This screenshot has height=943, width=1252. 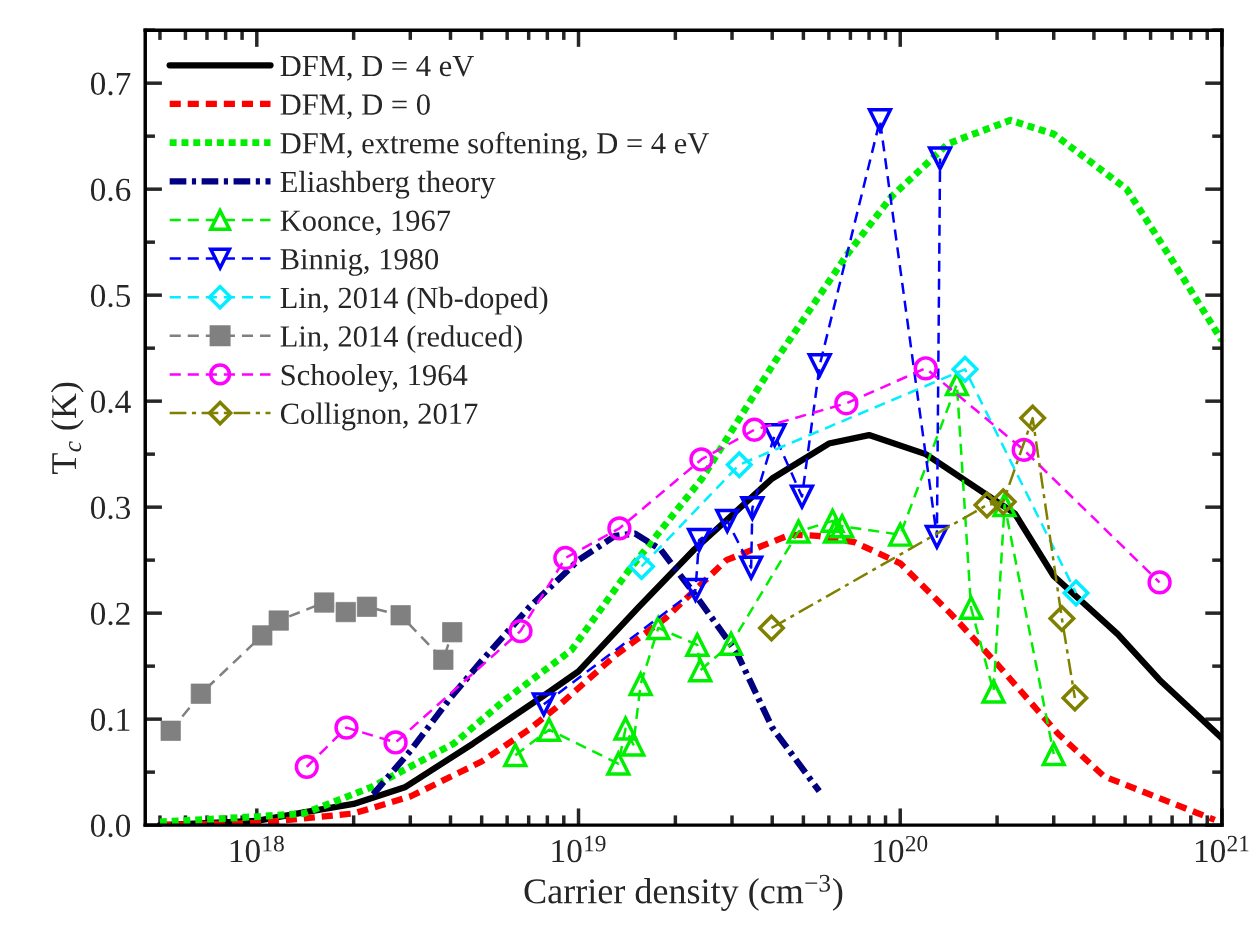 I want to click on x-tick-label: 10$^{19}$, so click(x=579, y=849).